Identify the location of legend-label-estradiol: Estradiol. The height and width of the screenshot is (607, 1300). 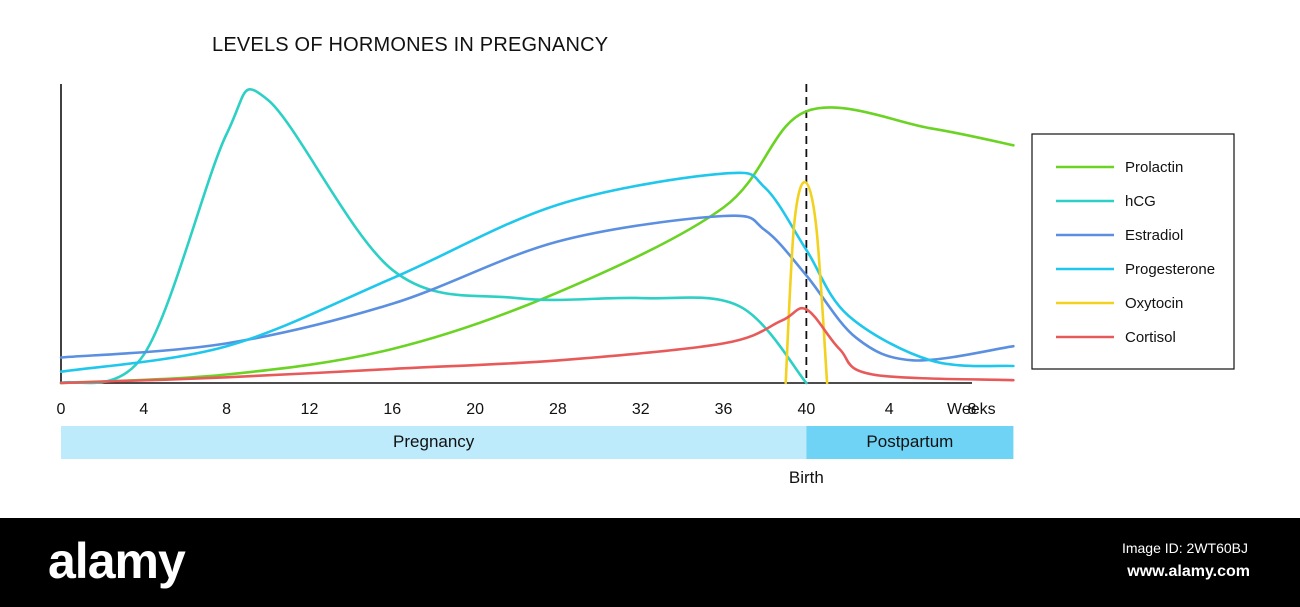
(1154, 235).